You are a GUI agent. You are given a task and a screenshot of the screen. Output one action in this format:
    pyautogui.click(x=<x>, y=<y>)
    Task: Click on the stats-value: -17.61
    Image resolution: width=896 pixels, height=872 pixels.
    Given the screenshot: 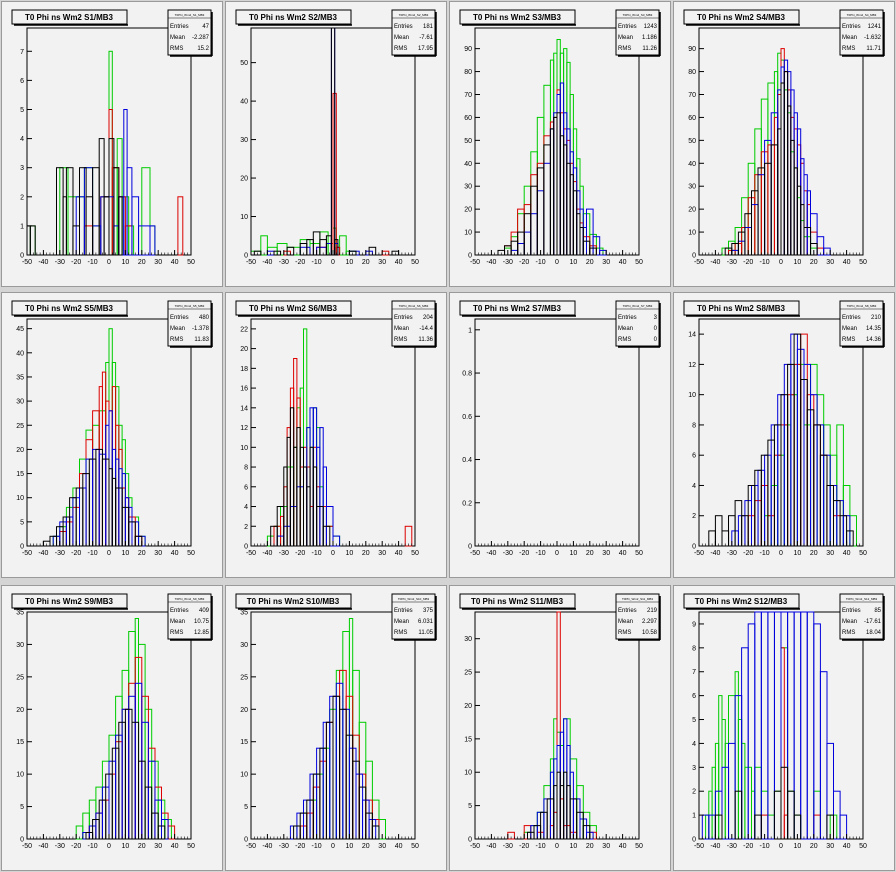 What is the action you would take?
    pyautogui.click(x=873, y=622)
    